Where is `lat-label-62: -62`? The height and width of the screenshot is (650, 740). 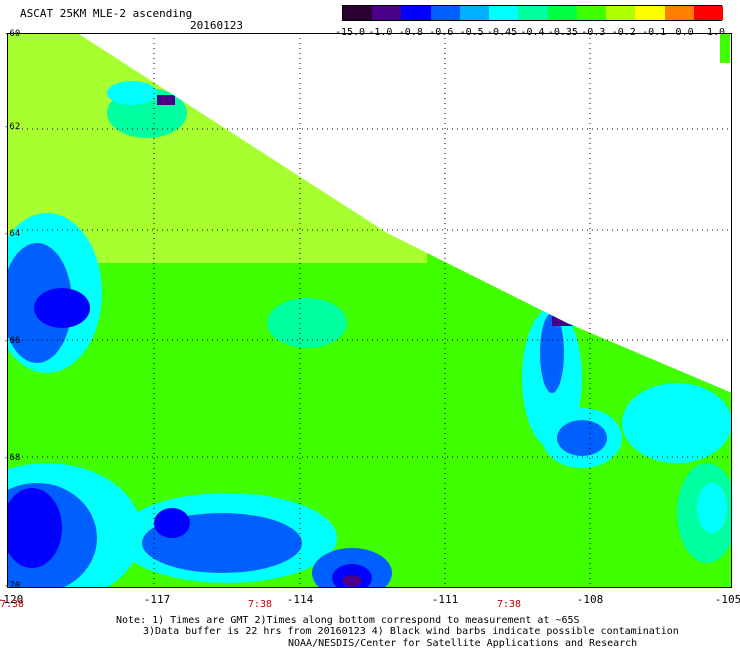
lat-label-62: -62 is located at coordinates (12, 127).